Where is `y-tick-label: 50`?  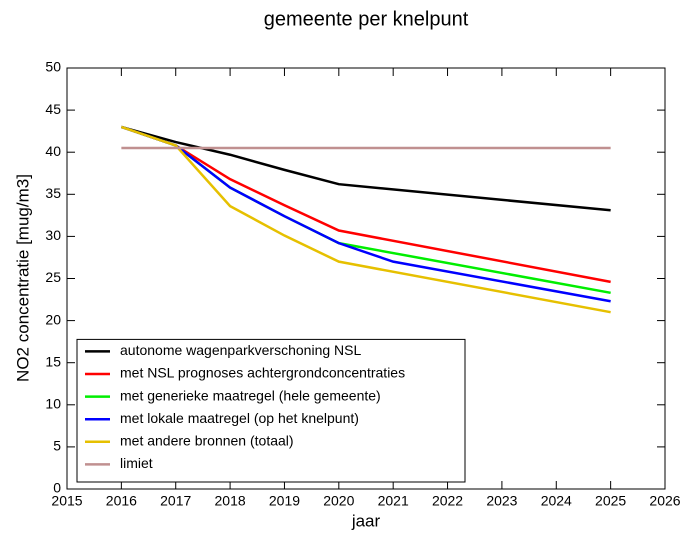 y-tick-label: 50 is located at coordinates (53, 67).